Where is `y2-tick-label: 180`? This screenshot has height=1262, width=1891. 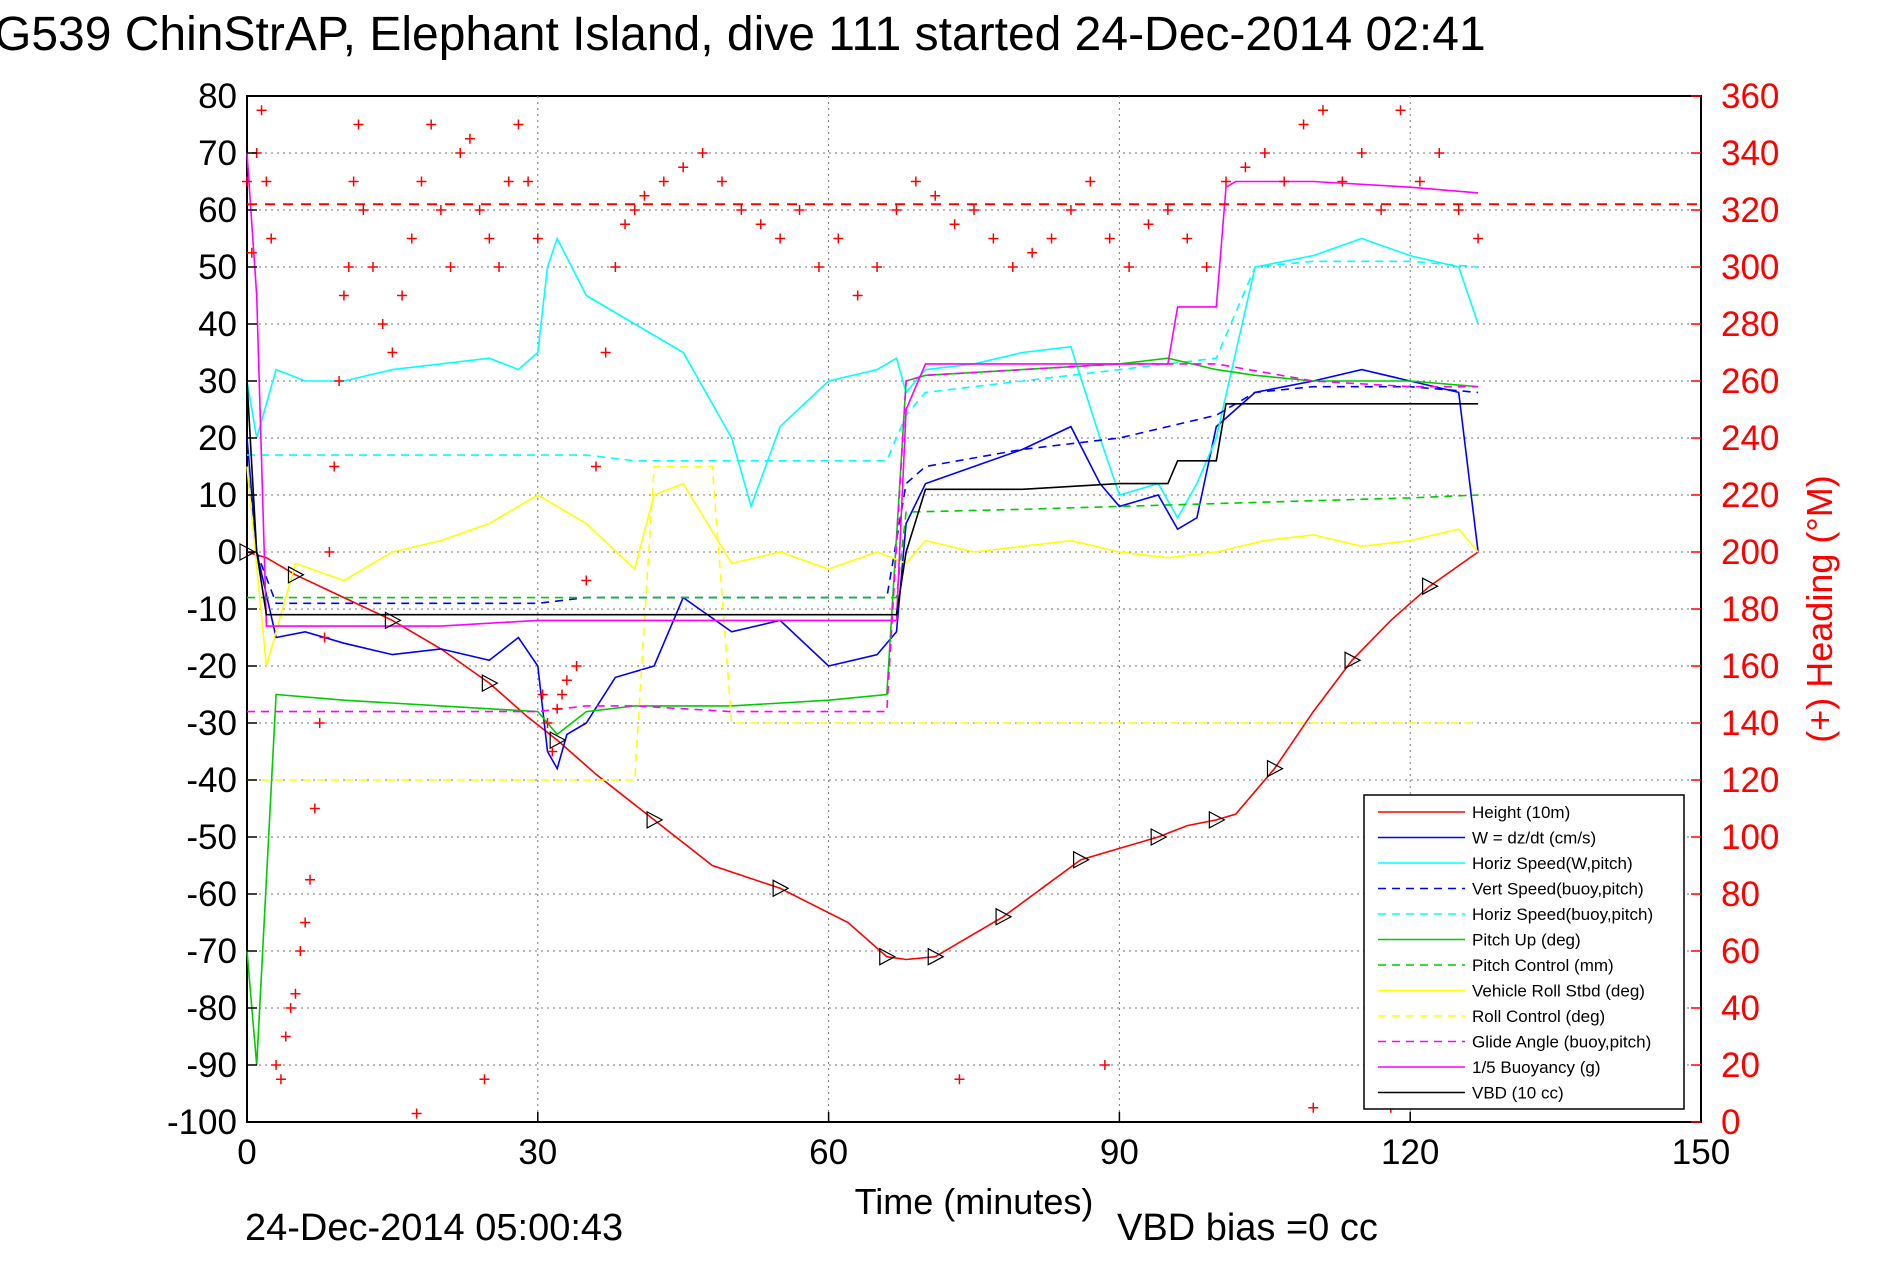
y2-tick-label: 180 is located at coordinates (1750, 609).